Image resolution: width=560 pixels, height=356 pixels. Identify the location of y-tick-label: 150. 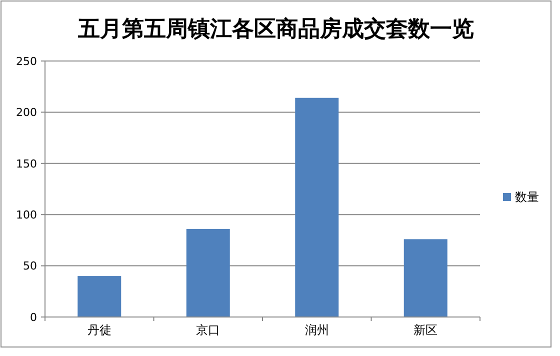
(26, 163).